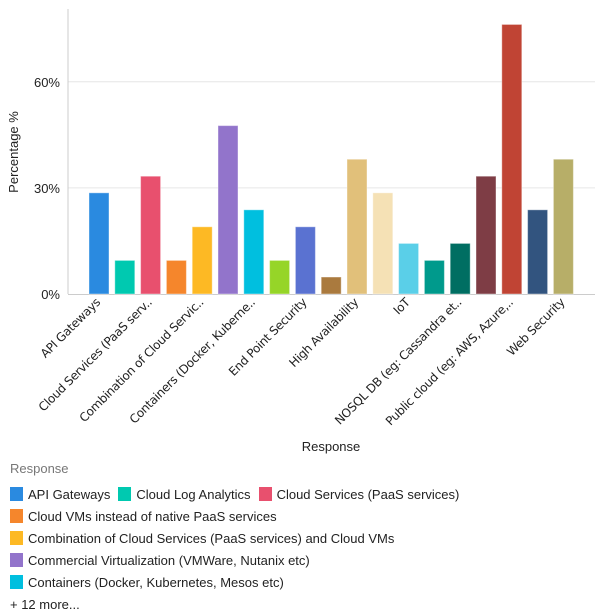  I want to click on y-tick-label: 30%, so click(47, 188).